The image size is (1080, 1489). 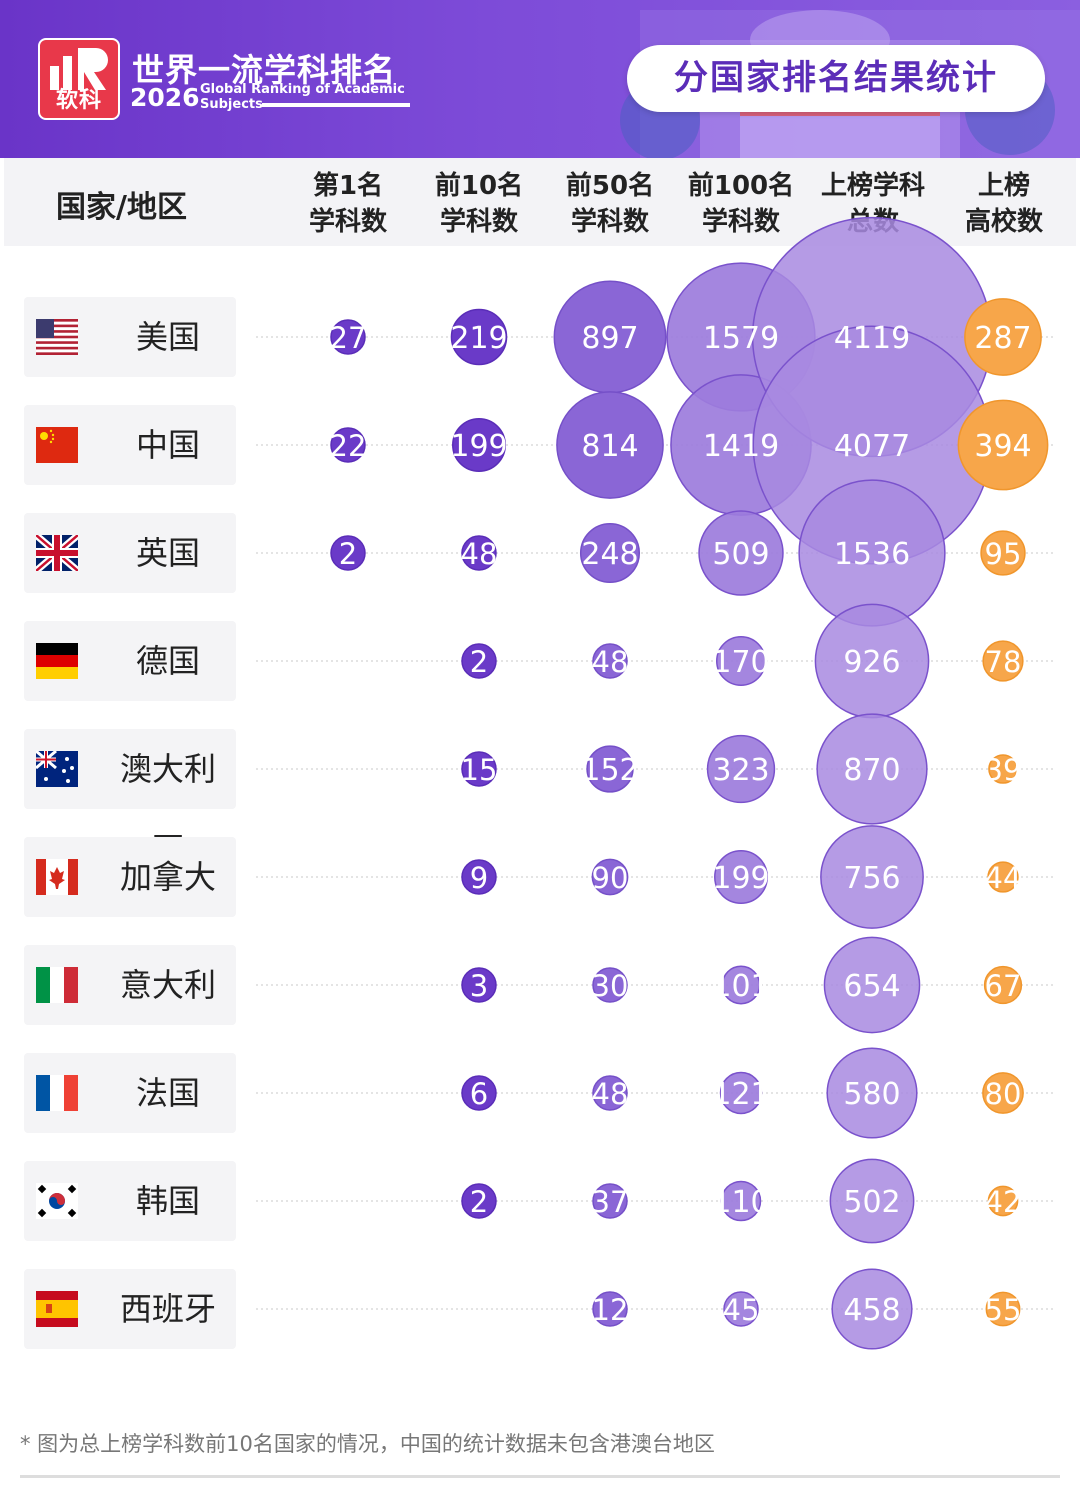 I want to click on value-label-top50: 48, so click(x=610, y=662).